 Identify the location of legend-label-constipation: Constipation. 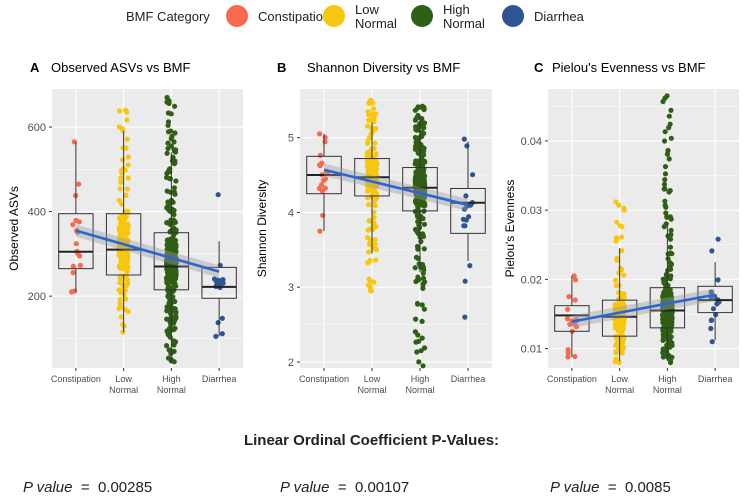
(294, 16).